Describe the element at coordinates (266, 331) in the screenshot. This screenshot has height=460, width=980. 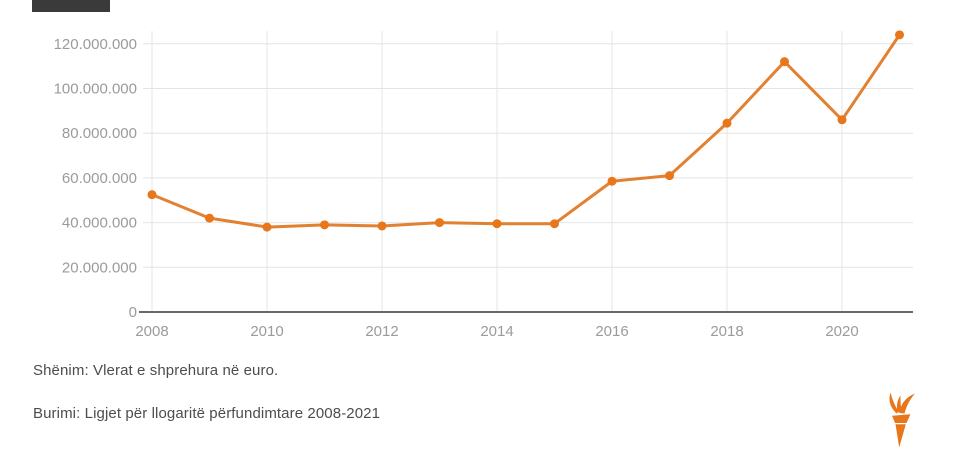
I see `x-tick-label: 2010` at that location.